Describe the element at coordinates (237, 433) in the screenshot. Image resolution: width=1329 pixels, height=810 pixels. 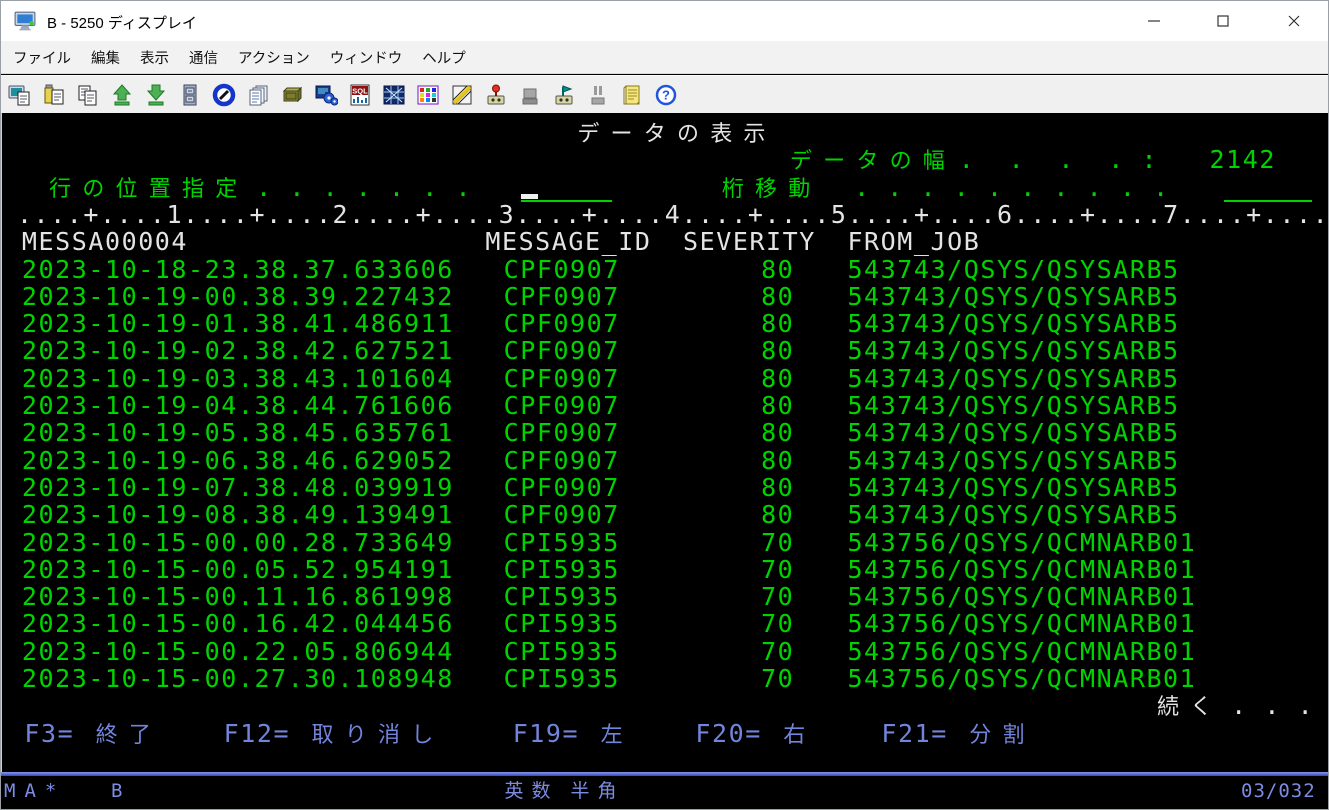
I see `cell-timestamp: 2023-10-19-05.38.45.635761` at that location.